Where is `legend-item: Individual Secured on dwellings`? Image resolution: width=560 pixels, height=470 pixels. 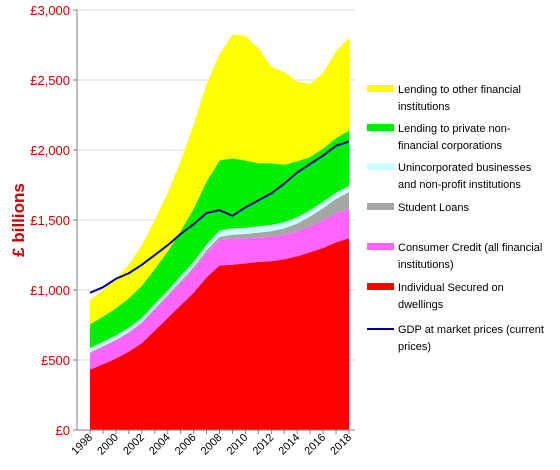 legend-item: Individual Secured on dwellings is located at coordinates (435, 296).